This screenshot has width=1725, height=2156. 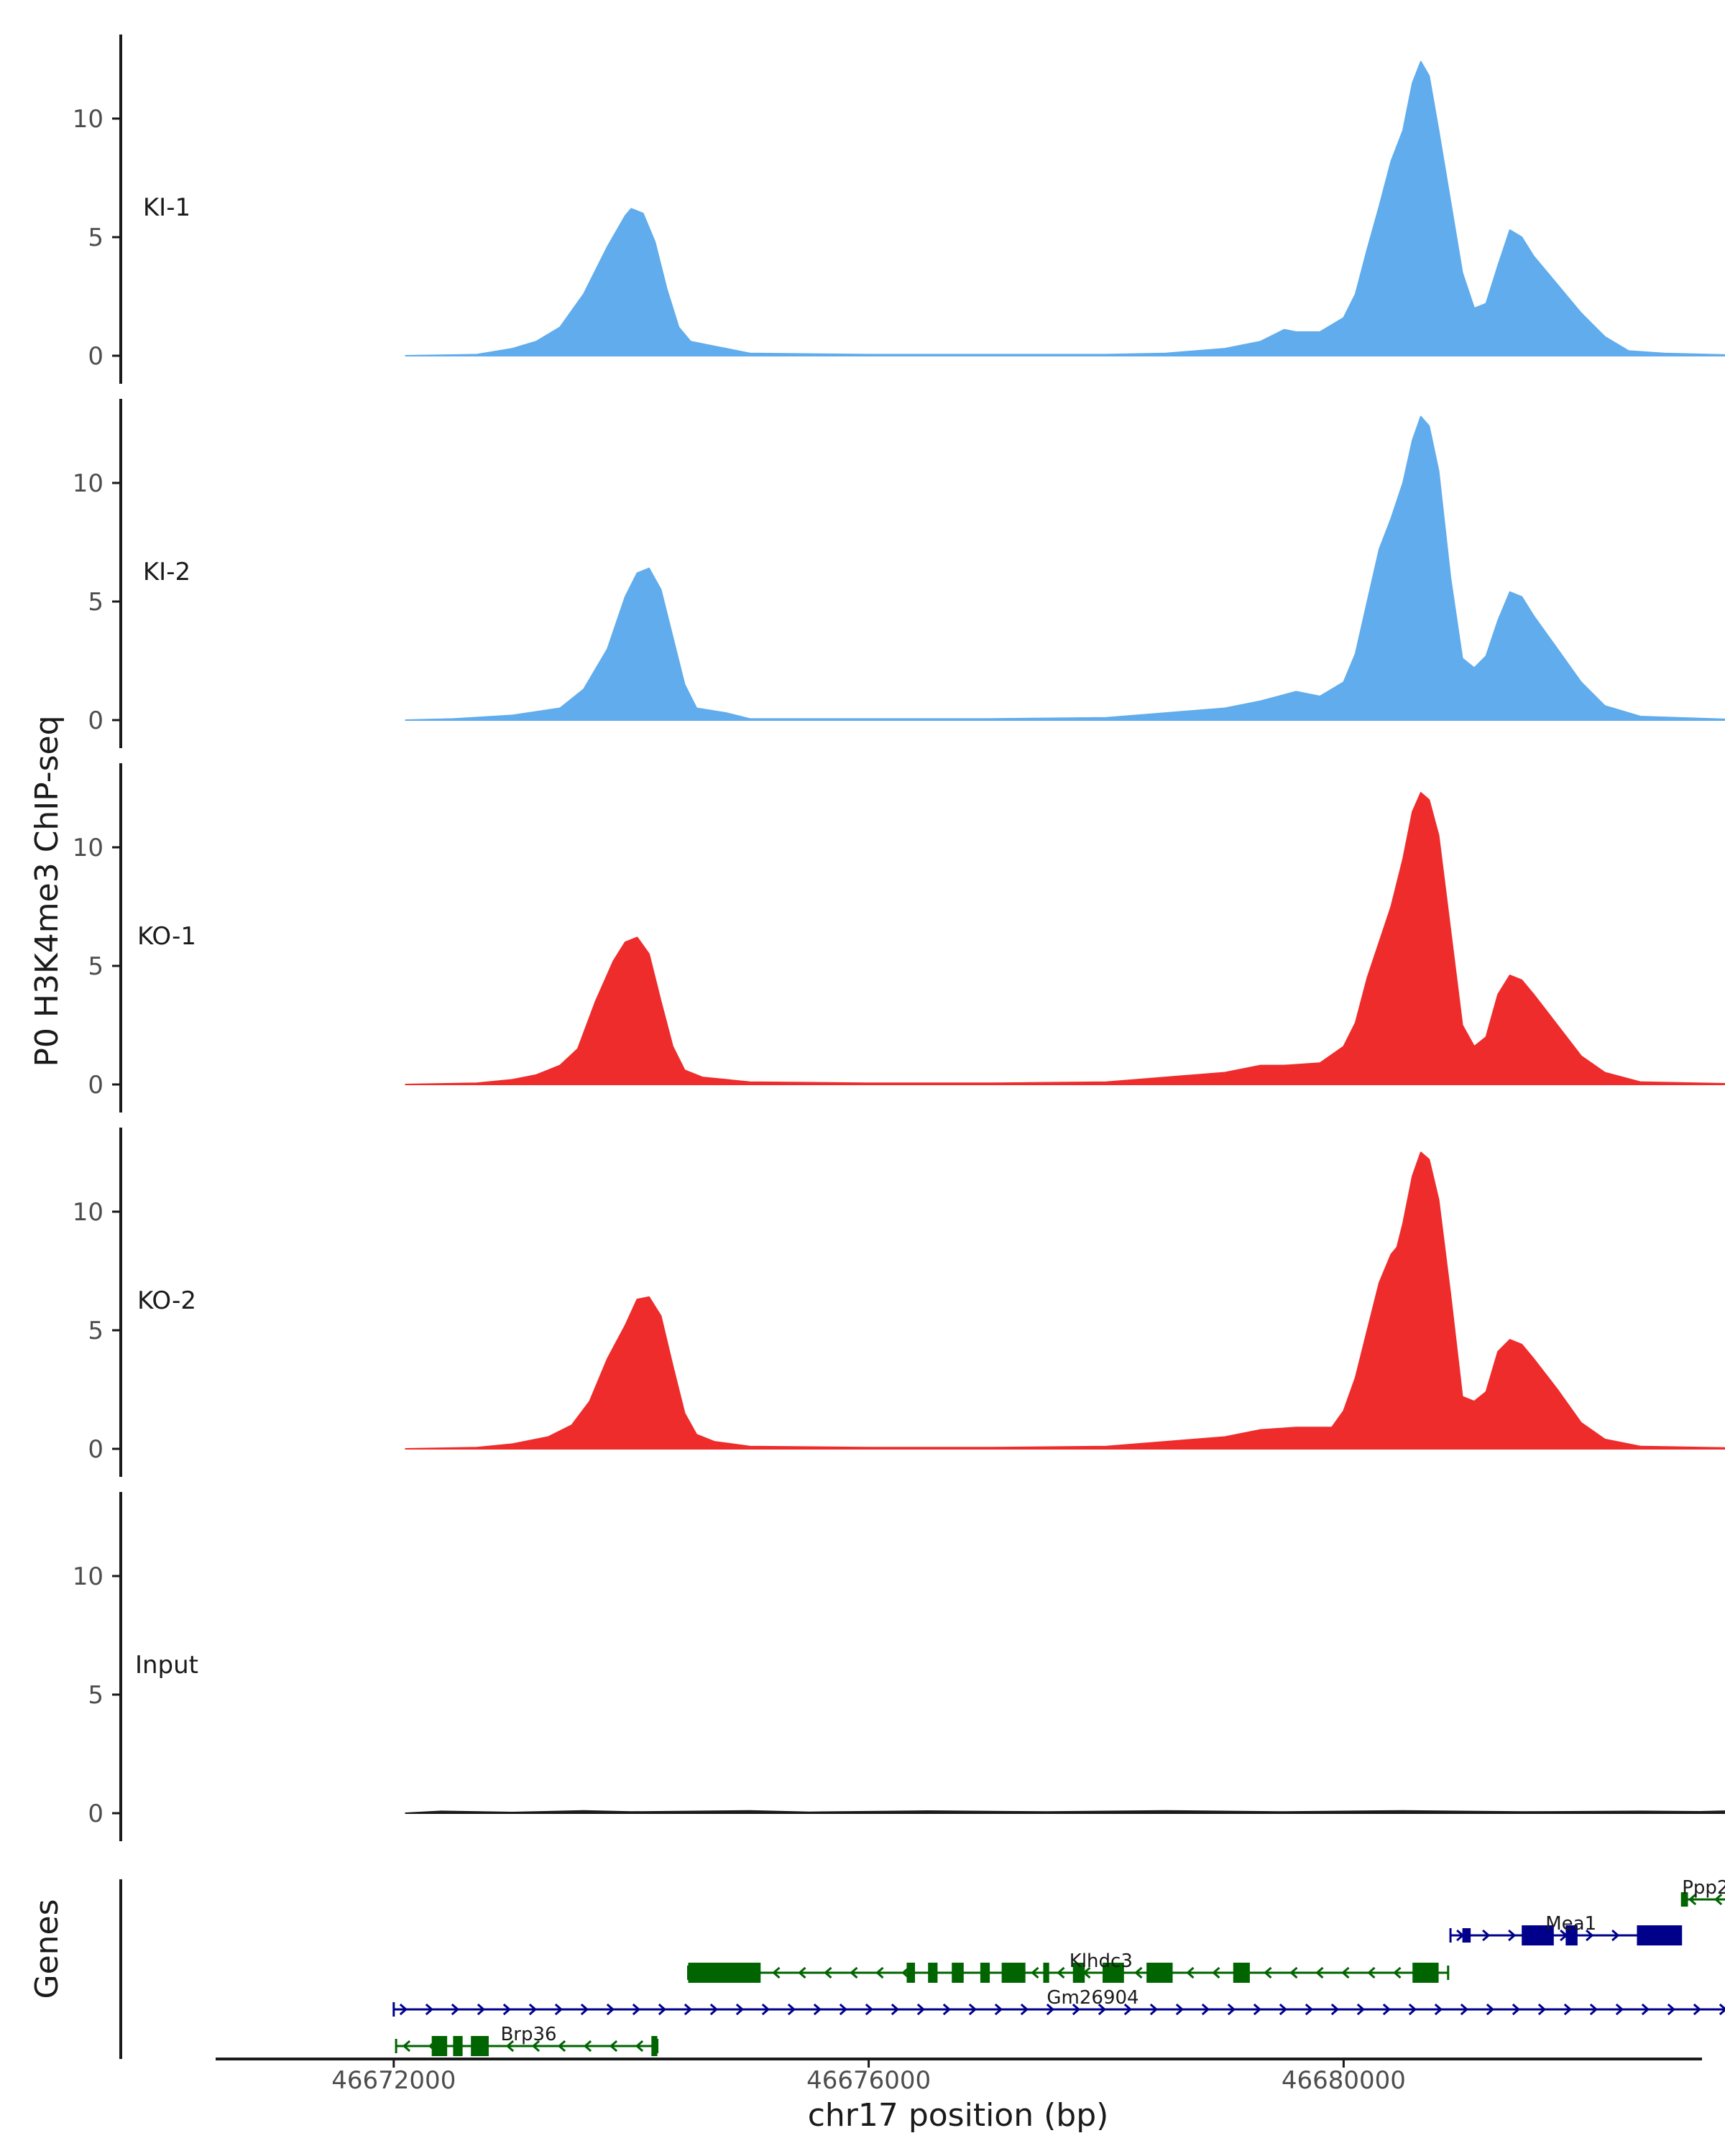 What do you see at coordinates (1703, 1888) in the screenshot?
I see `gene-label: Ppp2r5d` at bounding box center [1703, 1888].